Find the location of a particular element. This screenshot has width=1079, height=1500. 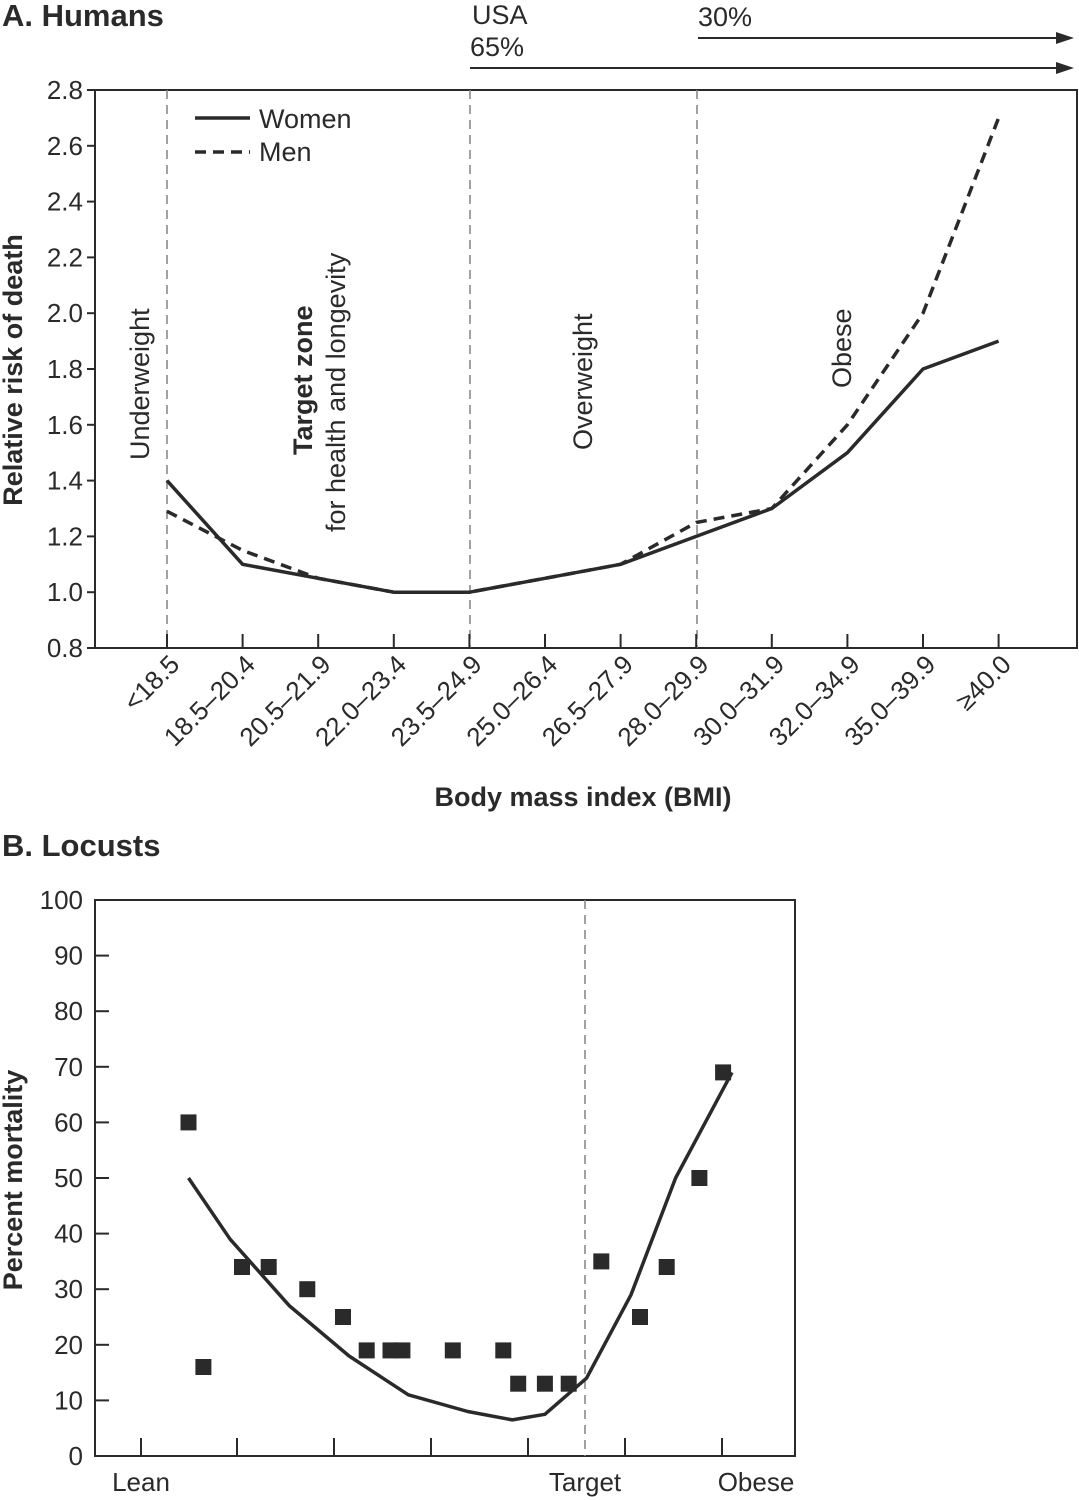

panel-b-marks is located at coordinates (457, 1243).